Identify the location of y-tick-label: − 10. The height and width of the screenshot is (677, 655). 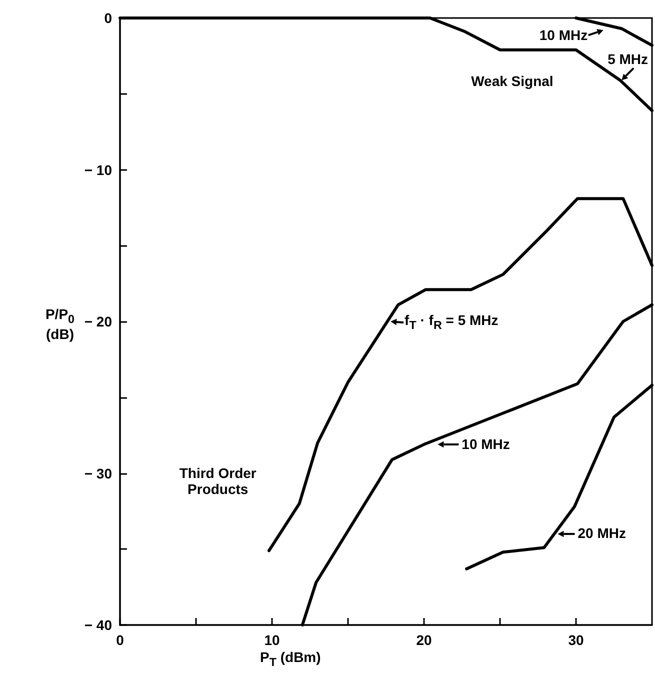
(98, 170).